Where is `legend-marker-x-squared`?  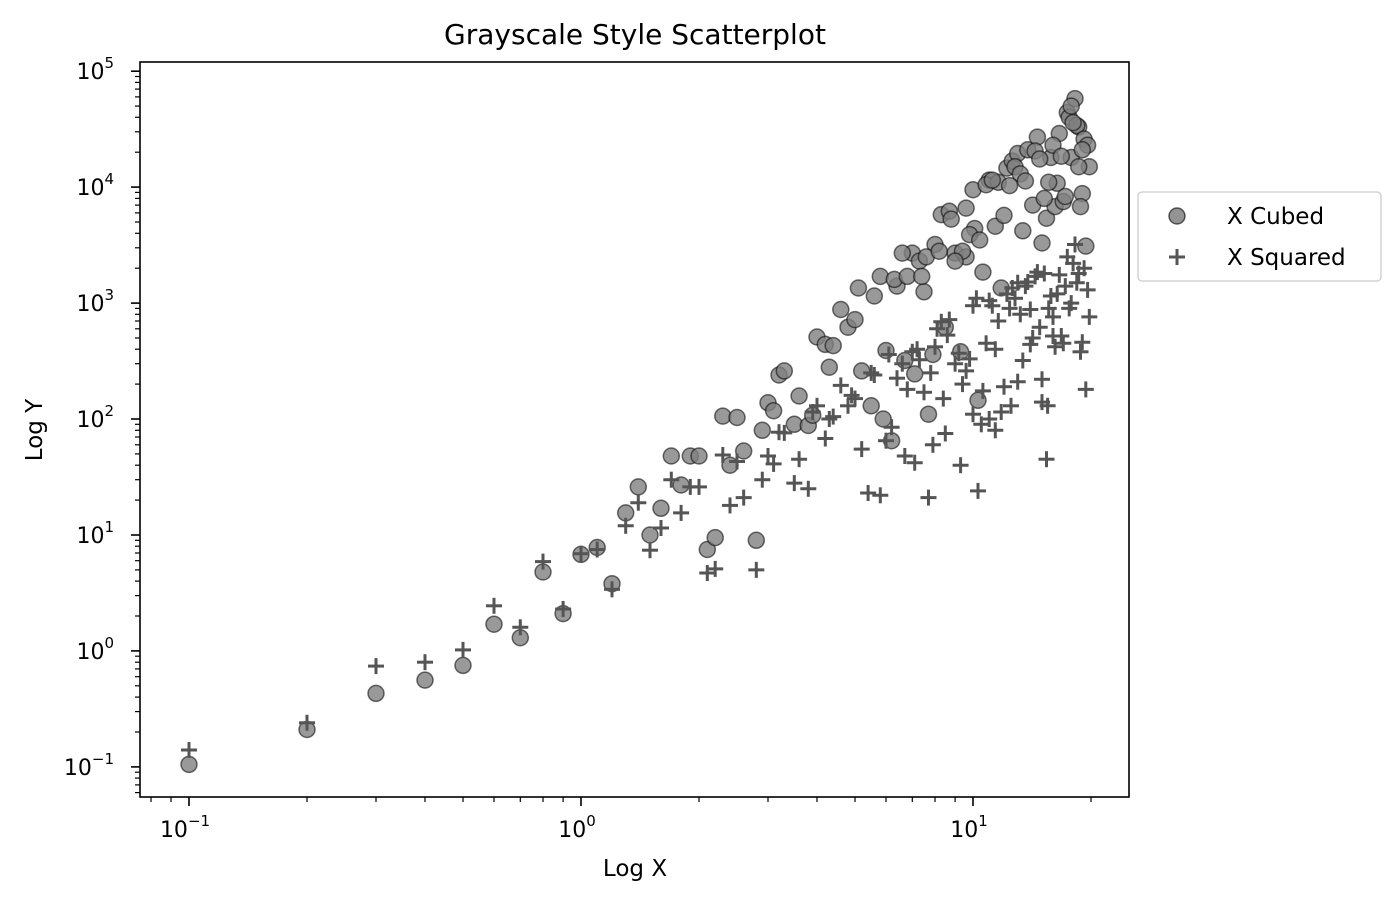 legend-marker-x-squared is located at coordinates (1177, 257).